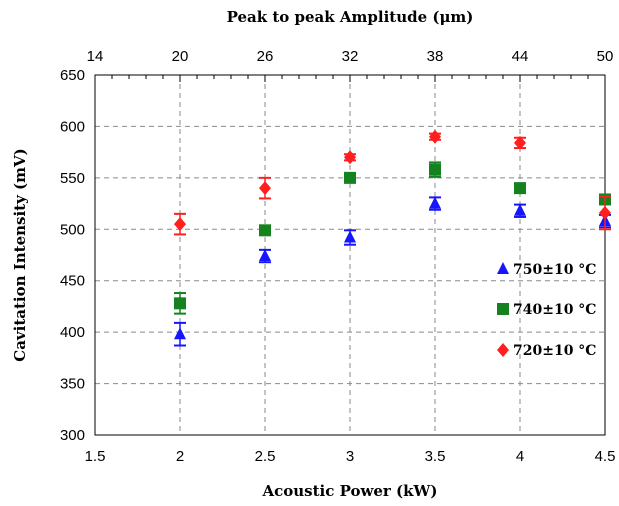  I want to click on y-tick-label: 400, so click(72, 332).